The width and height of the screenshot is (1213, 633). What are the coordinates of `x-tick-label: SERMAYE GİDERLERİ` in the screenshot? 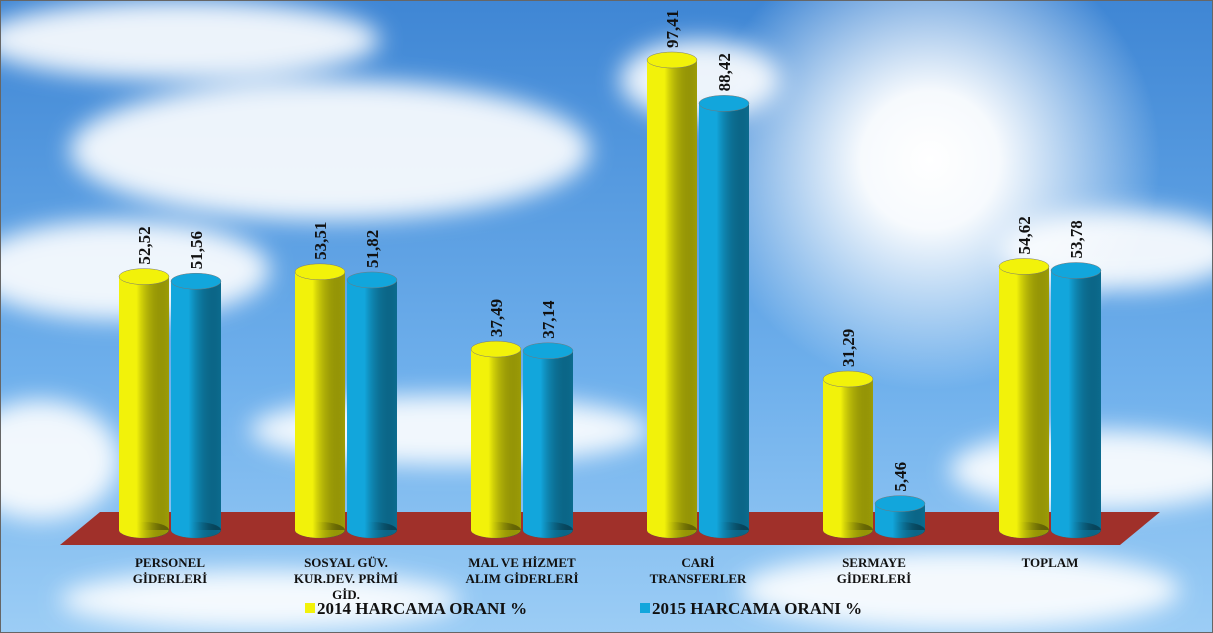 It's located at (874, 570).